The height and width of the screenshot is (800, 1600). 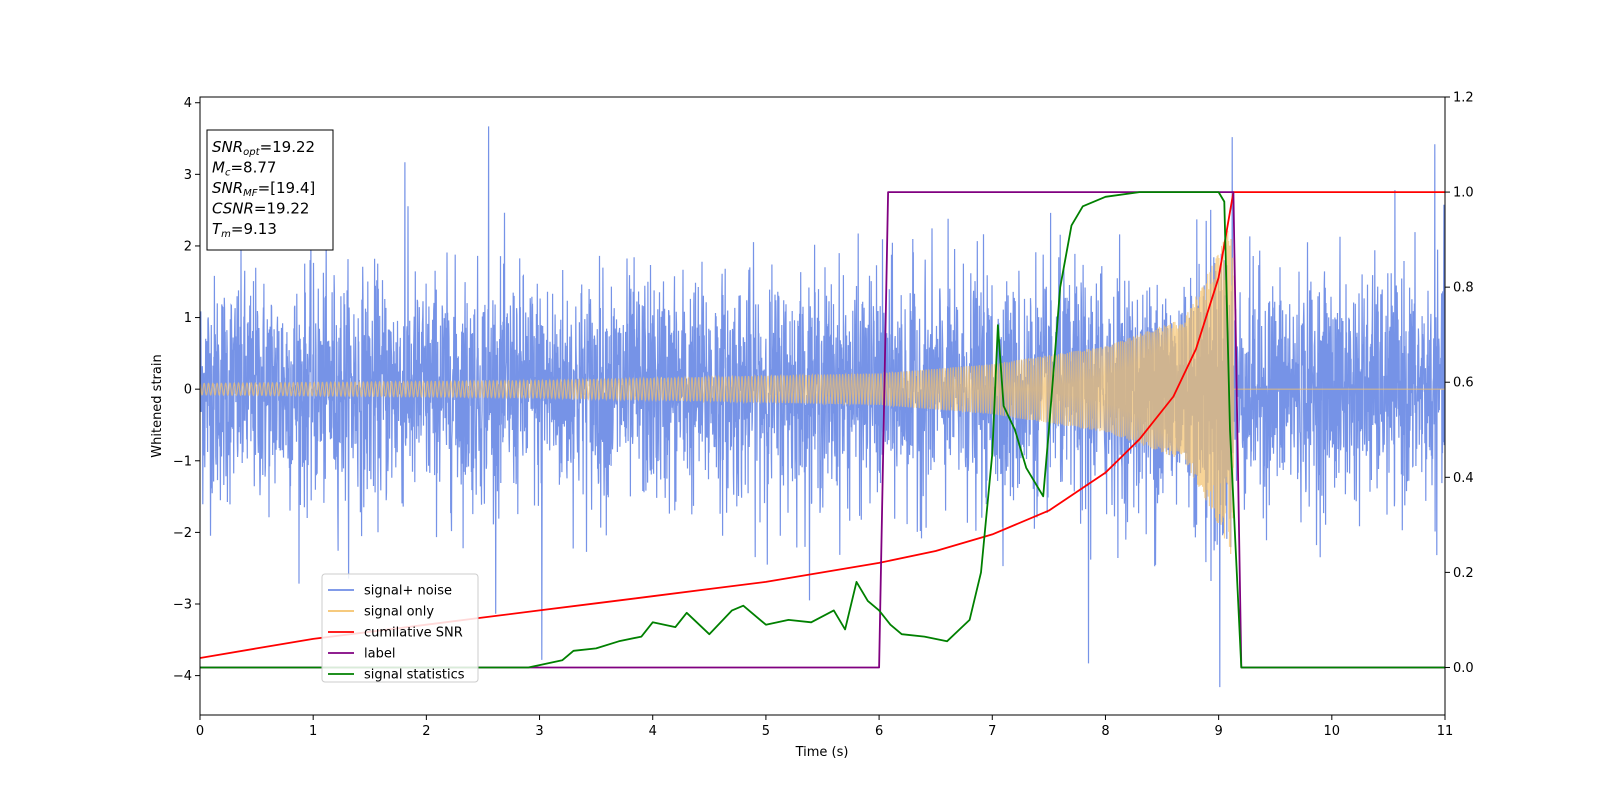 I want to click on y-left-tick-label: 0, so click(x=188, y=390).